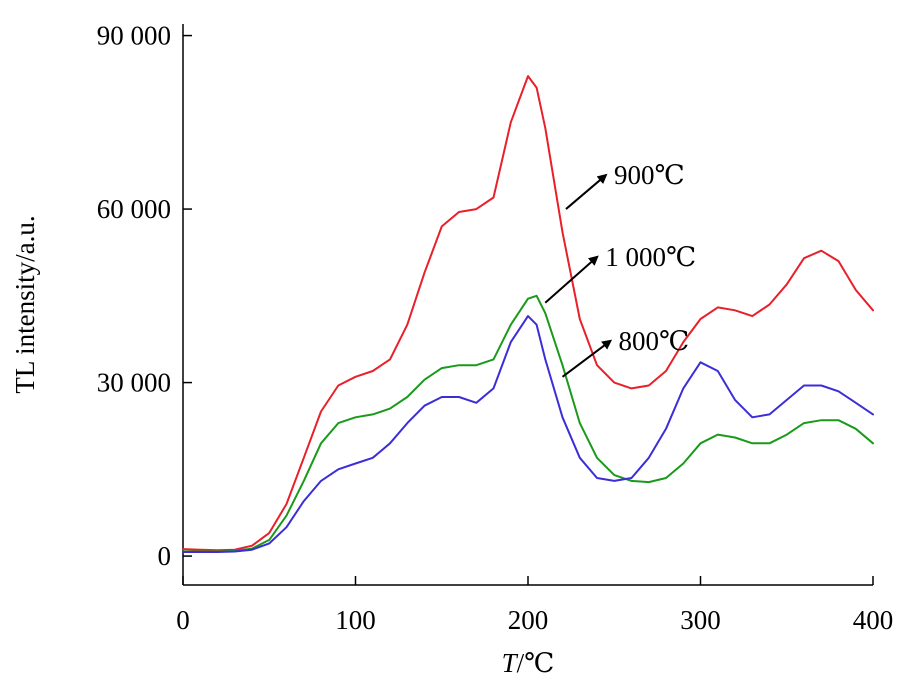 The height and width of the screenshot is (687, 900). Describe the element at coordinates (165, 556) in the screenshot. I see `y-tick-label: 0` at that location.